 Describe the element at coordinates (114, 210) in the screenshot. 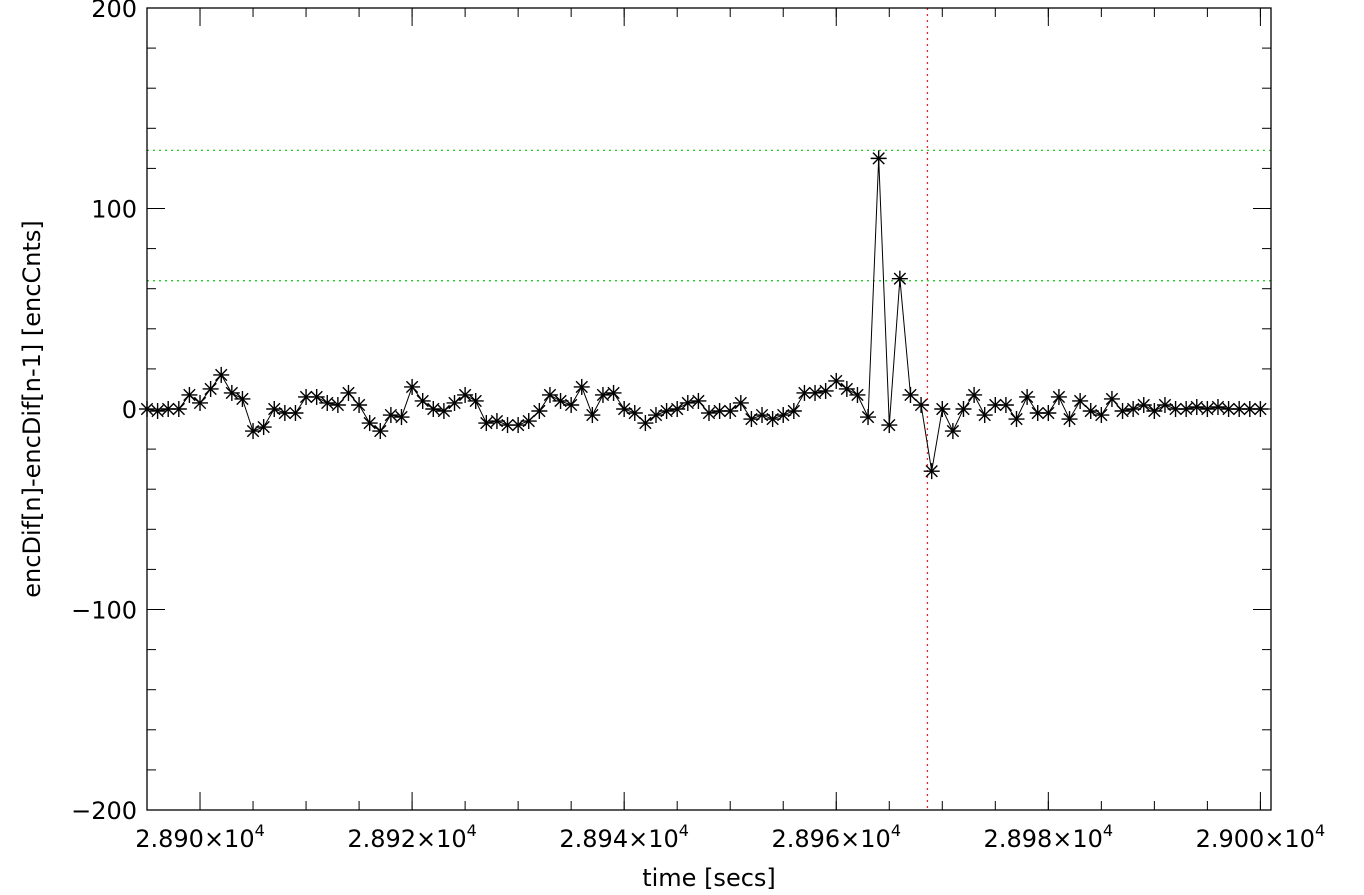

I see `y-tick-label: 100` at that location.